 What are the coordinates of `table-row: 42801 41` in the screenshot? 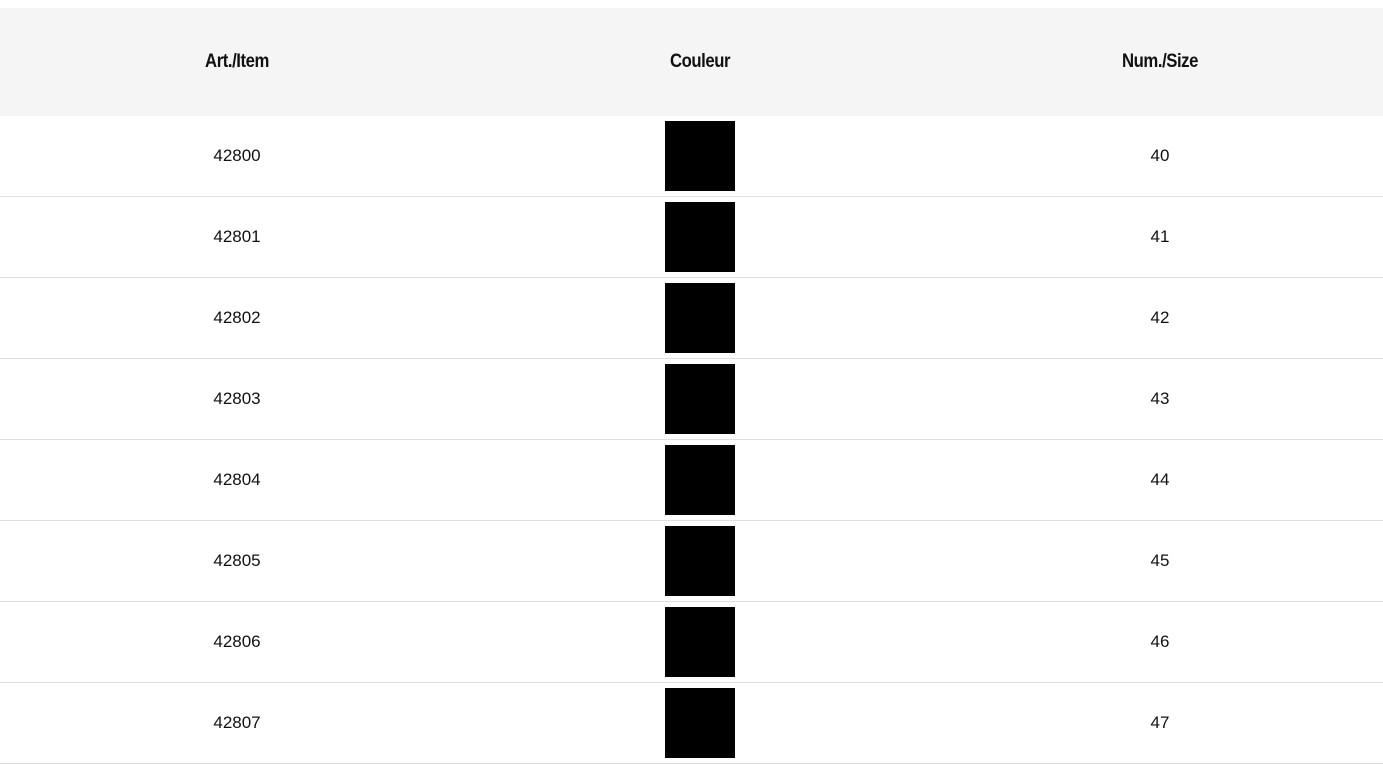 It's located at (691, 237).